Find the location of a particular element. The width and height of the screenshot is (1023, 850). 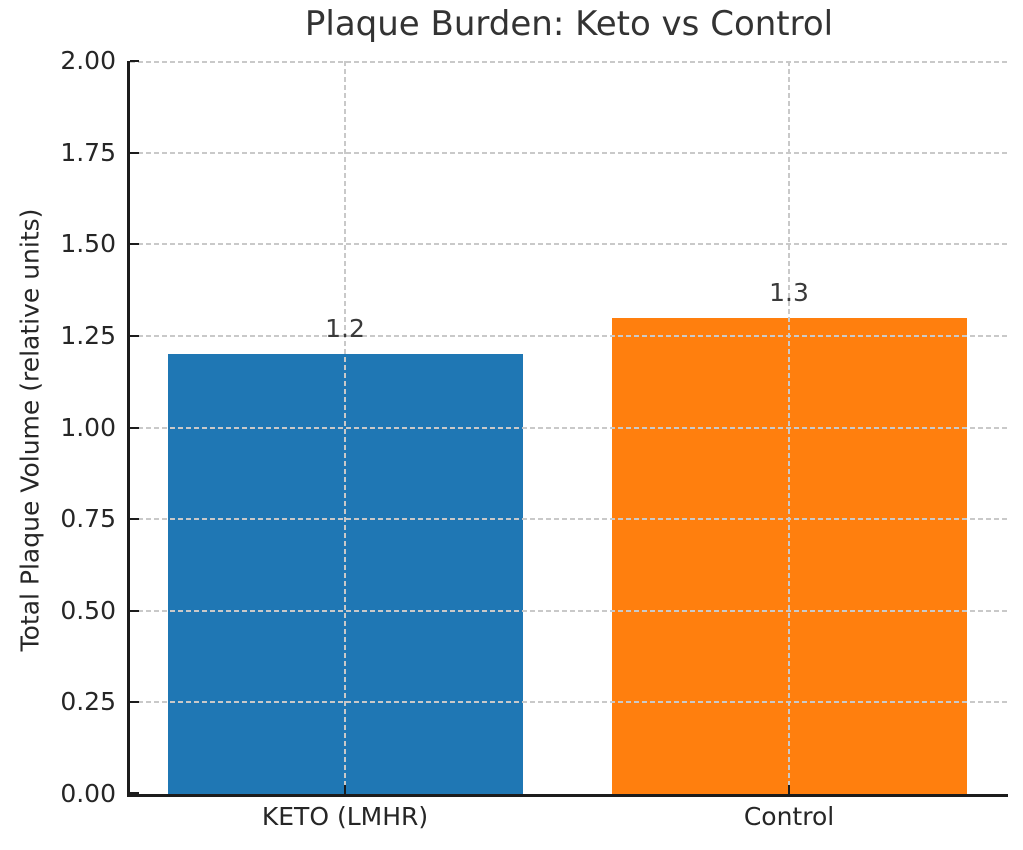

x-tick-label: Control is located at coordinates (789, 816).